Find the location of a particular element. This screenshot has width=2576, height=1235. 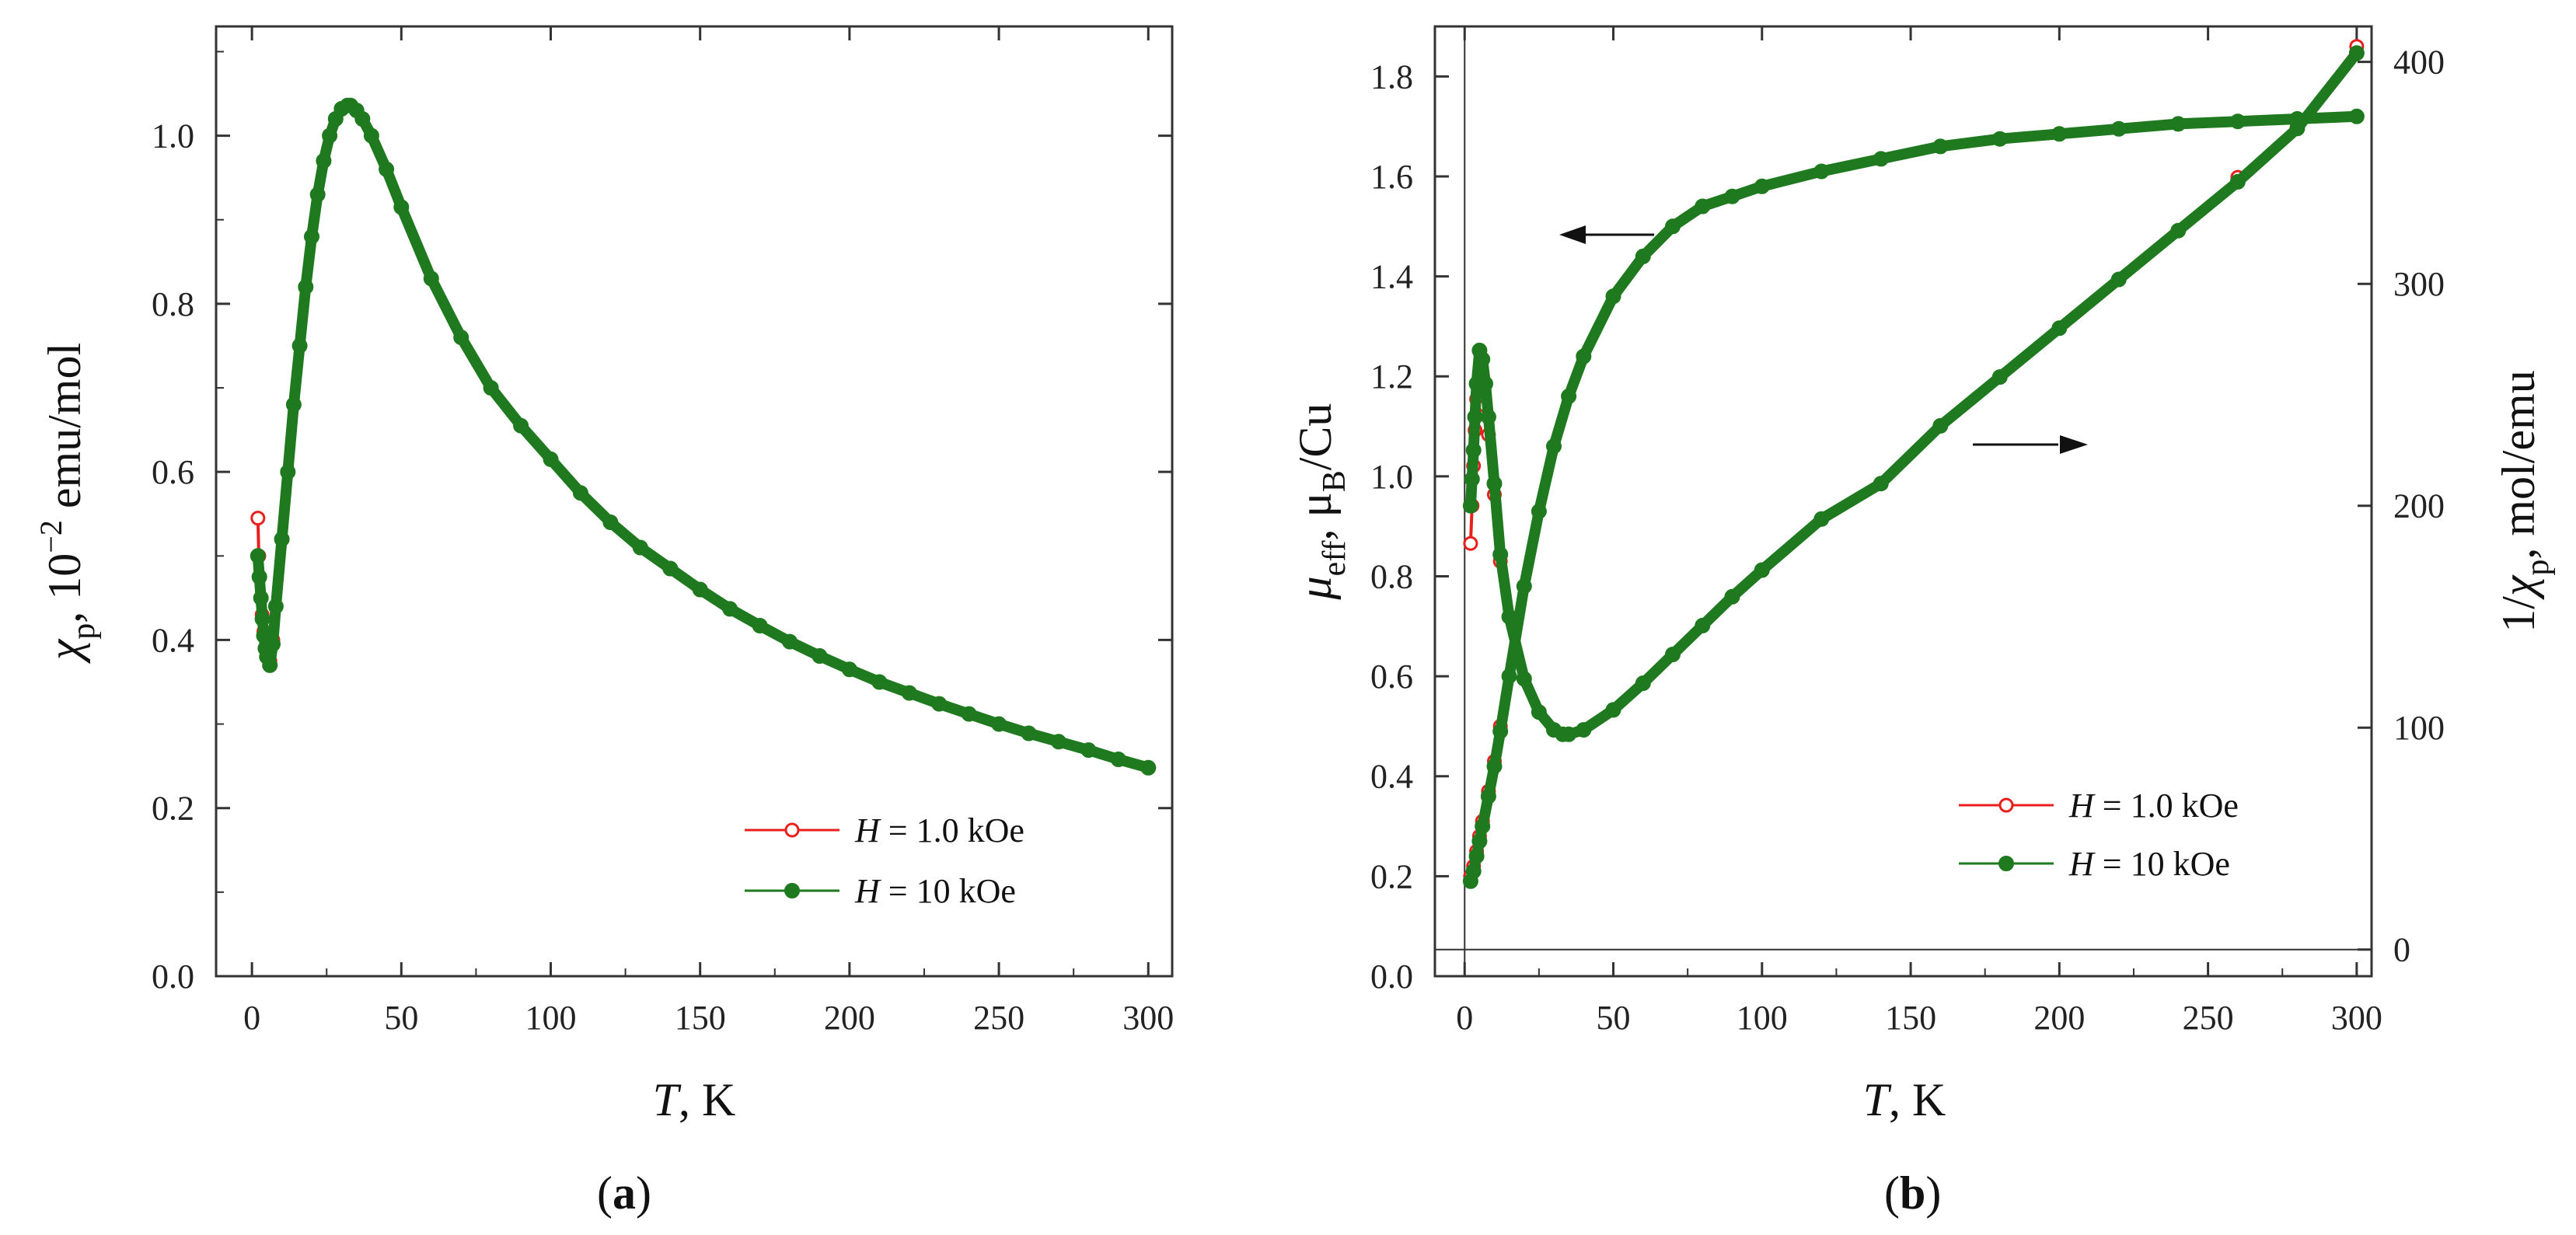

legend-a: H = 1.0 kOe H = 10 kOe is located at coordinates (885, 860).